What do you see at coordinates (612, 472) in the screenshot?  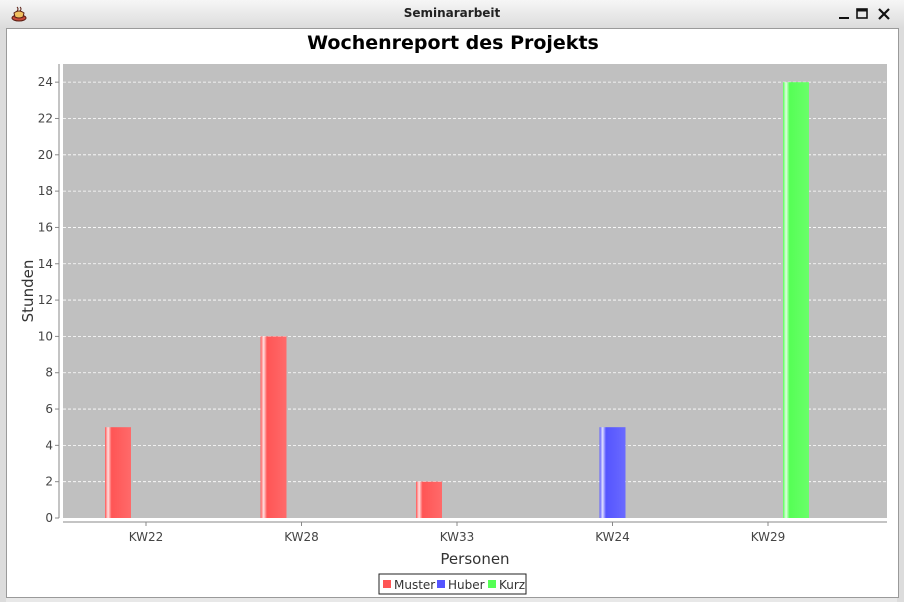 I see `bar-huber-kw24` at bounding box center [612, 472].